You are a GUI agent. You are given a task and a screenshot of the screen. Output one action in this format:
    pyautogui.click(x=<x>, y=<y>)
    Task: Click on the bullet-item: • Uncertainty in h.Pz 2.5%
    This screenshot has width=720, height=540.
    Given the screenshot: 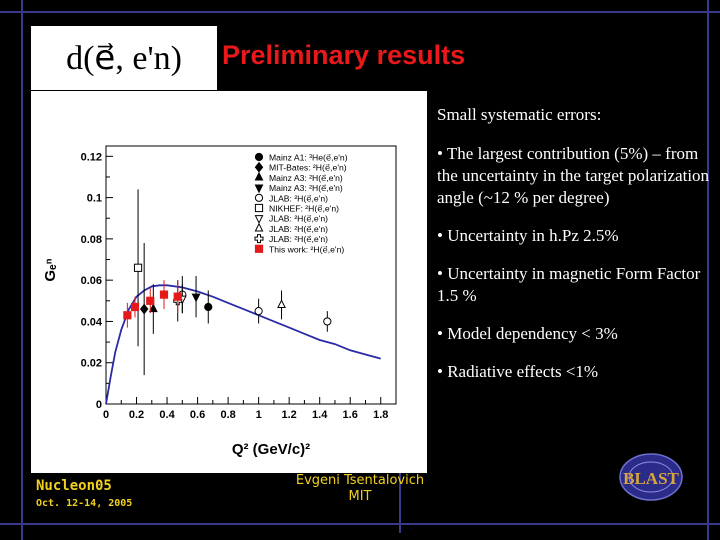 What is the action you would take?
    pyautogui.click(x=528, y=235)
    